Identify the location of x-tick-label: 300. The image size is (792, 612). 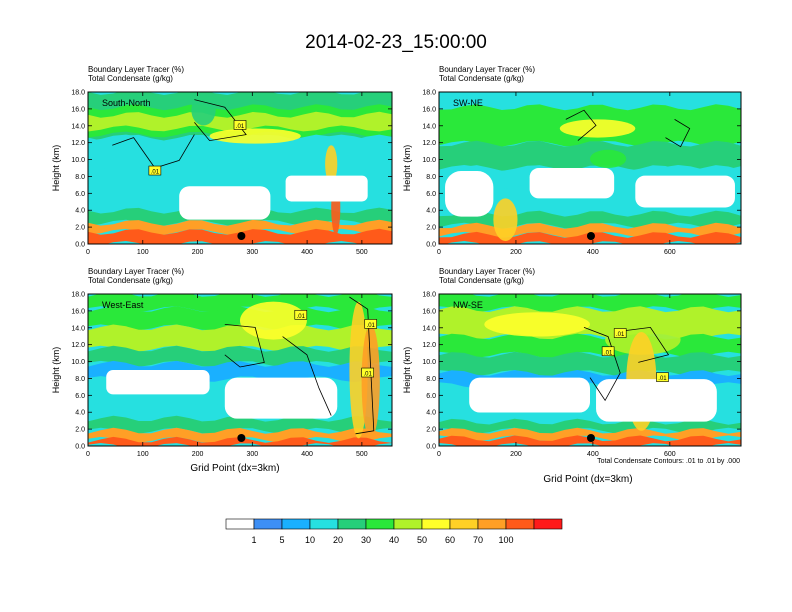
(252, 454).